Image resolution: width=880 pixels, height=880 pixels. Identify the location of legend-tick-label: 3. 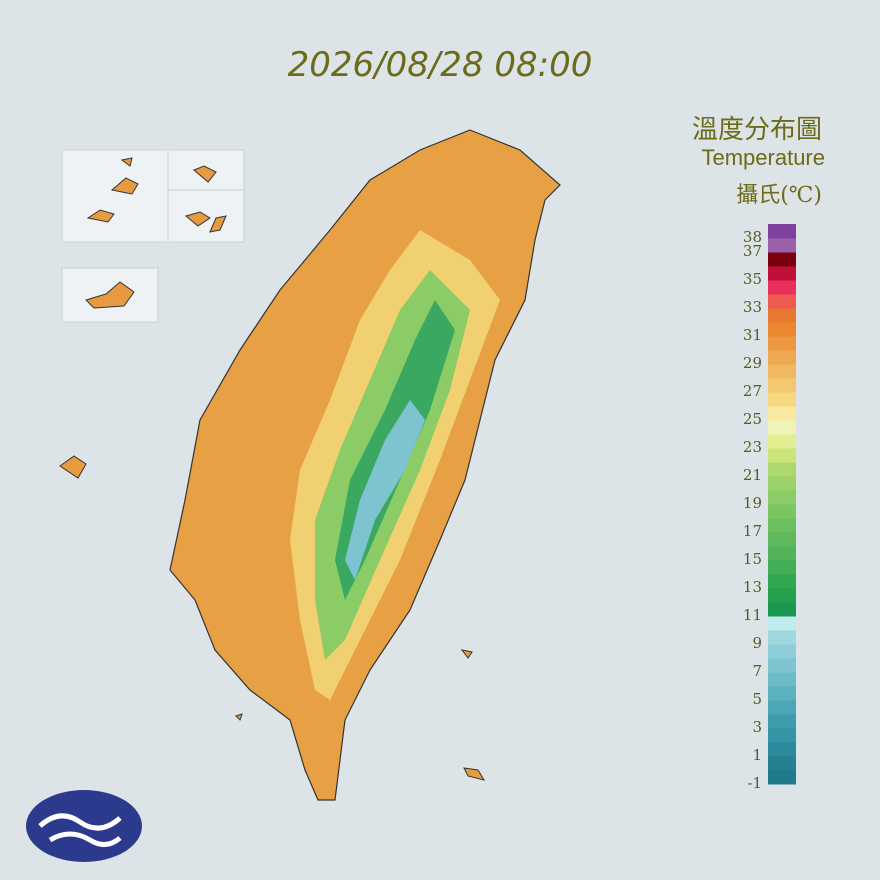
(757, 727).